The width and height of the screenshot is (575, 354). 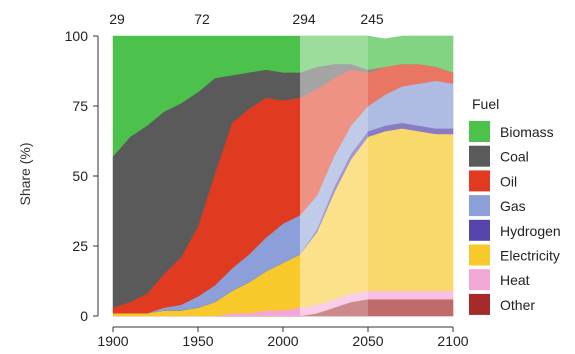 What do you see at coordinates (452, 341) in the screenshot?
I see `x-tick-label: 2100` at bounding box center [452, 341].